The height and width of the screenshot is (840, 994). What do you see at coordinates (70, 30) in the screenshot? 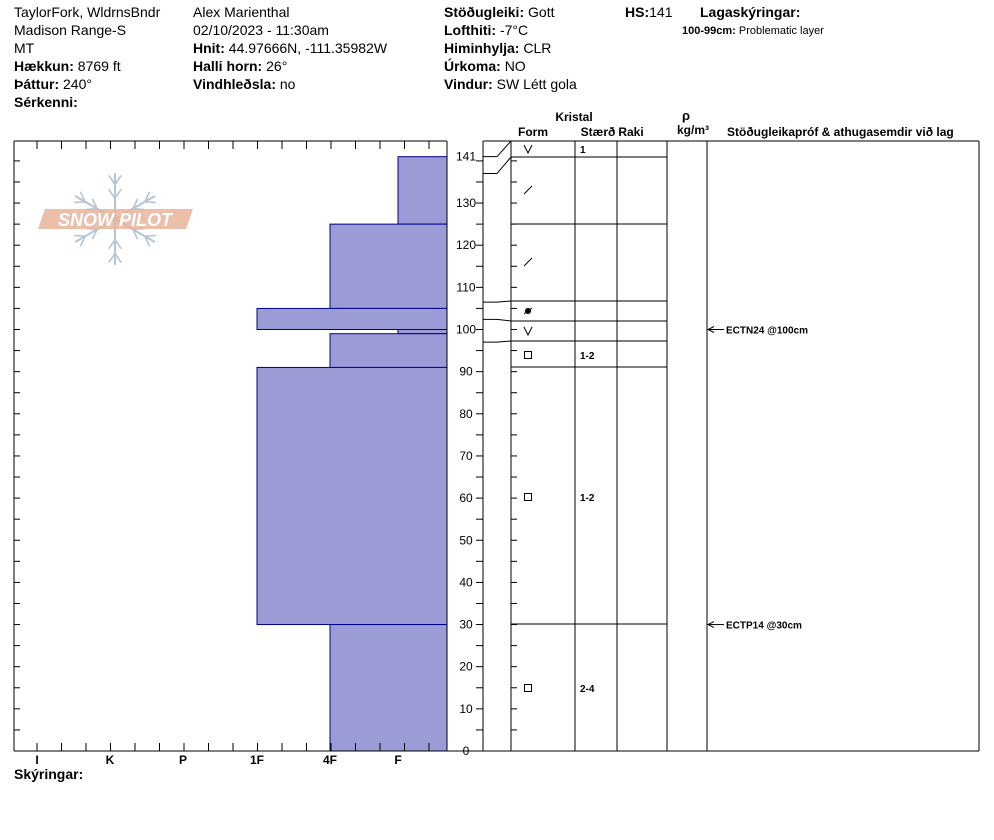
I see `site-range: Madison Range-S` at bounding box center [70, 30].